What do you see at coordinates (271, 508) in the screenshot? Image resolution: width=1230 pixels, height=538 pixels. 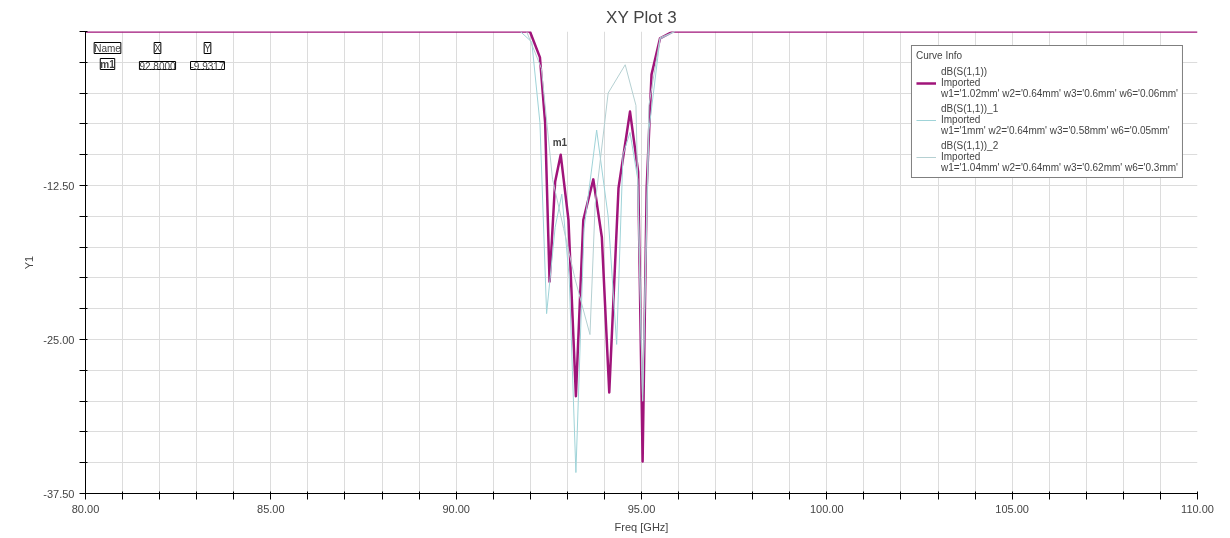 I see `x-tick-label: 85.00` at bounding box center [271, 508].